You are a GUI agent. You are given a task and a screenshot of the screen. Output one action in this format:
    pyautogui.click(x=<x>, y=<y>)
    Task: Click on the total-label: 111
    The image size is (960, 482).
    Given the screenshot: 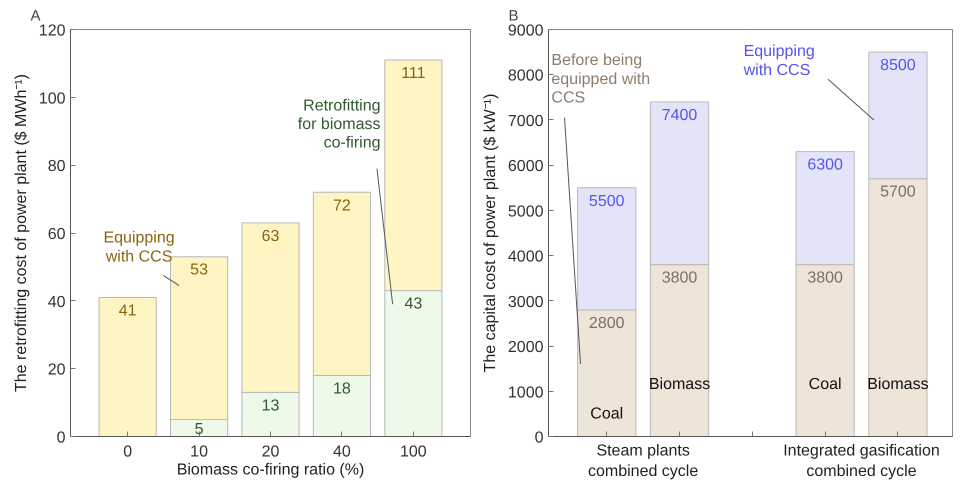 What is the action you would take?
    pyautogui.click(x=413, y=73)
    